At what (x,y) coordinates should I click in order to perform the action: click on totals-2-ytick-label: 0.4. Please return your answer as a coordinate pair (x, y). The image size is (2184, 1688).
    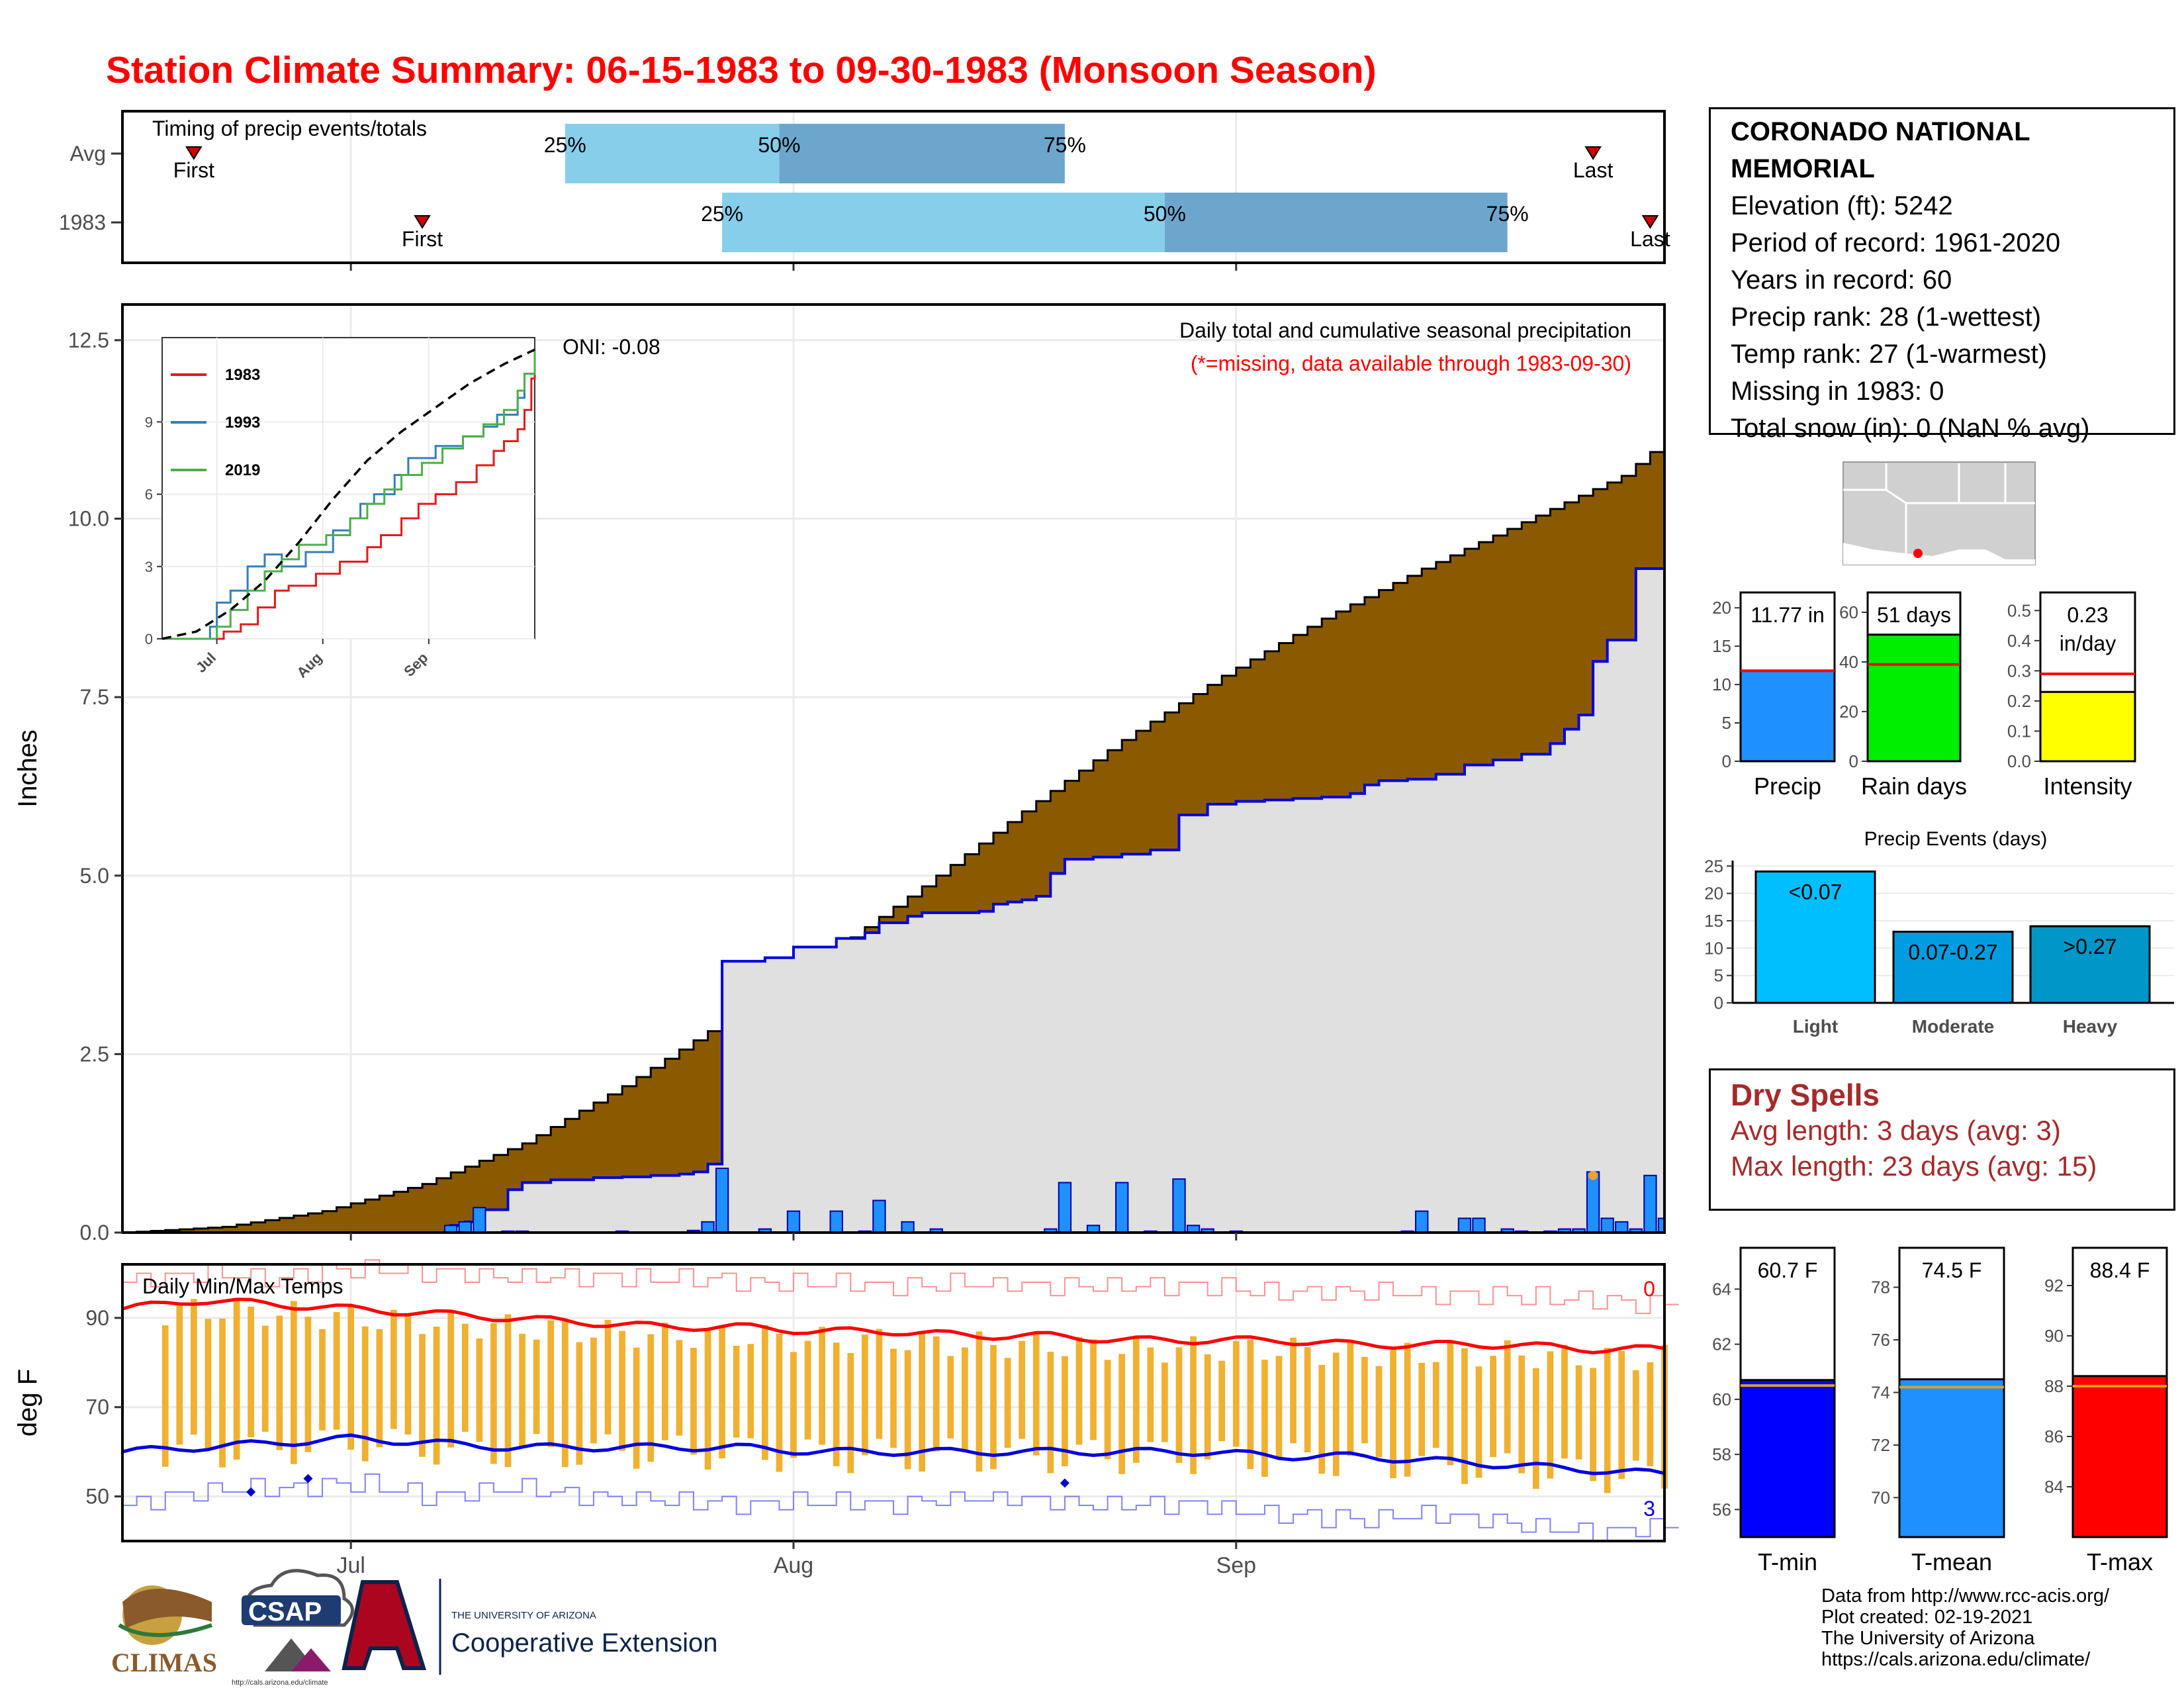
    Looking at the image, I should click on (2019, 641).